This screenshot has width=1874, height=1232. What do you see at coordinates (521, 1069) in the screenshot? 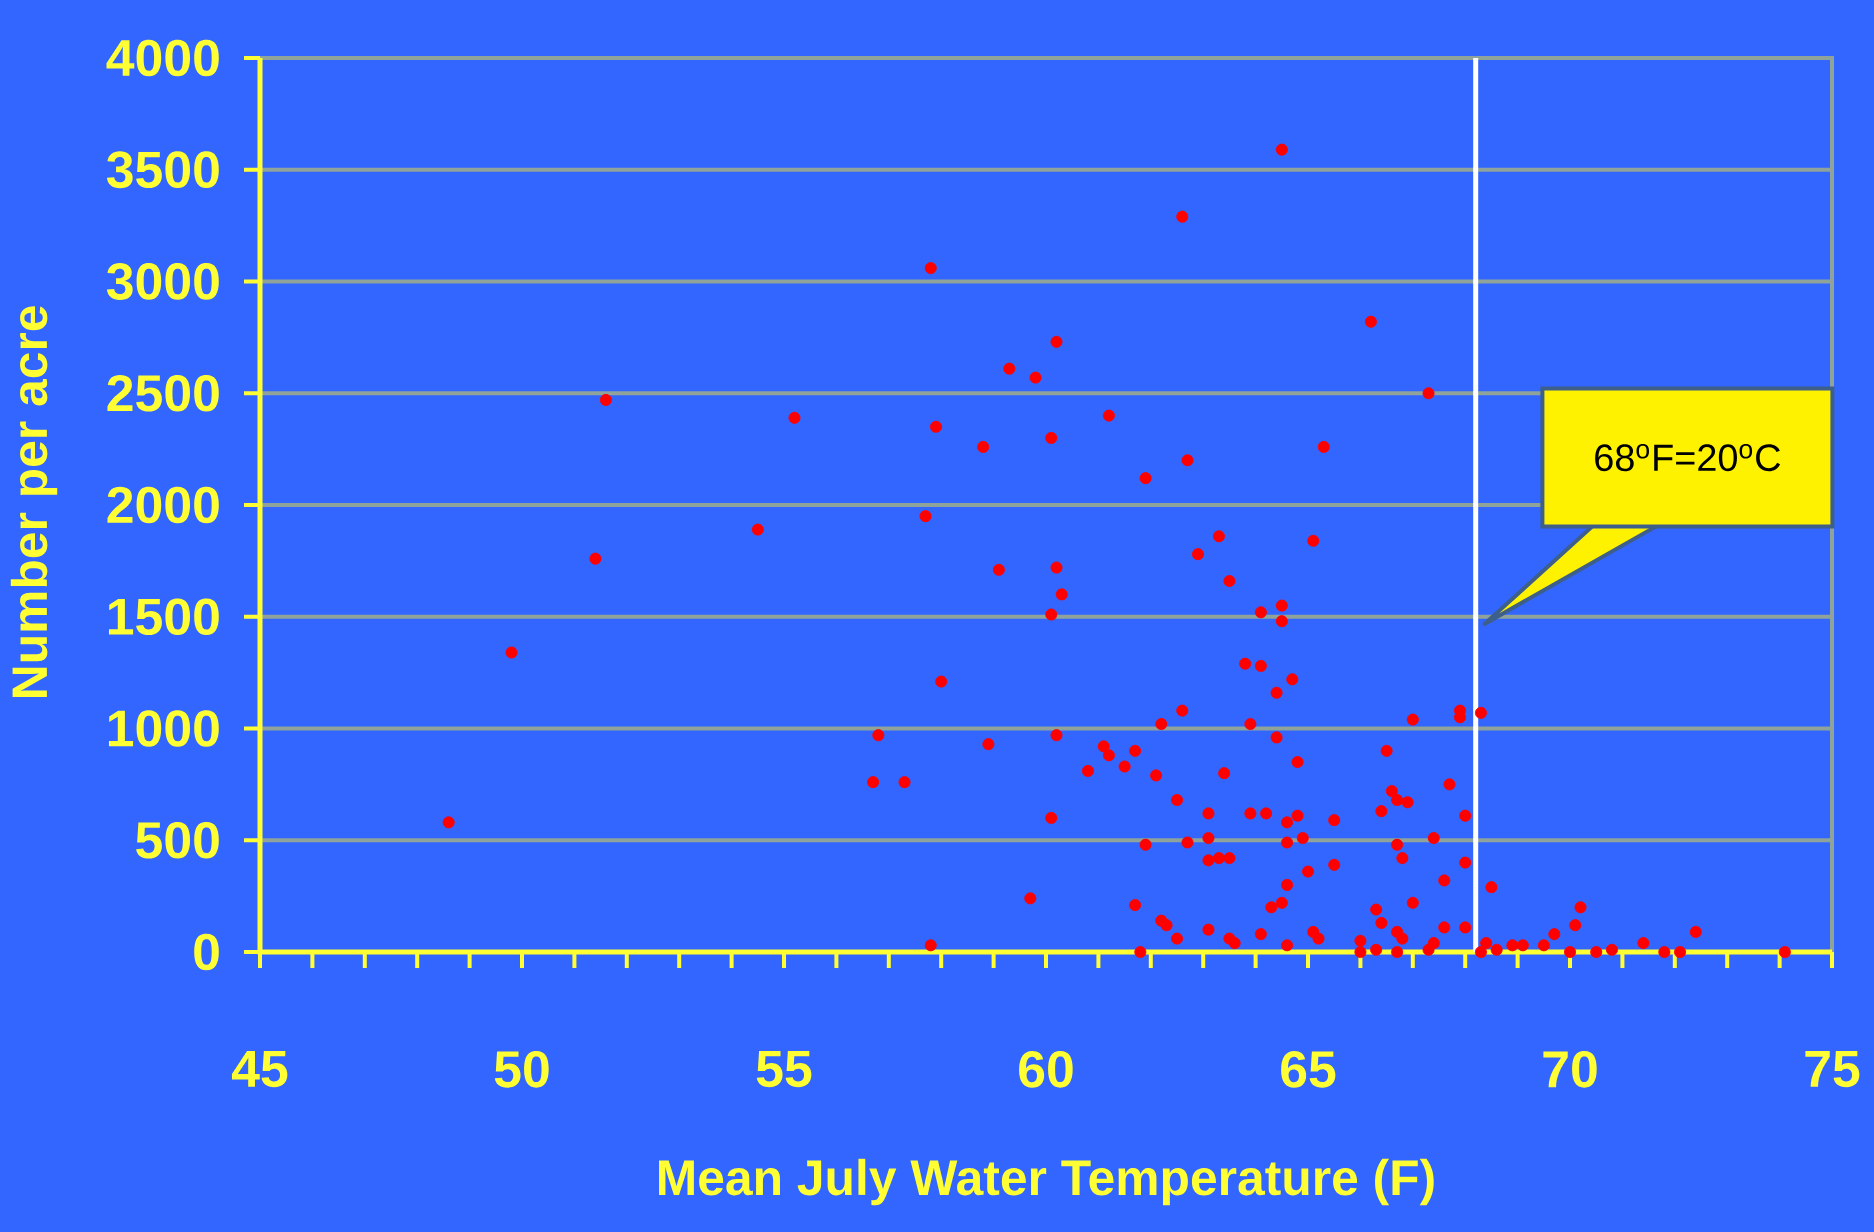
I see `x-tick-label: 50` at bounding box center [521, 1069].